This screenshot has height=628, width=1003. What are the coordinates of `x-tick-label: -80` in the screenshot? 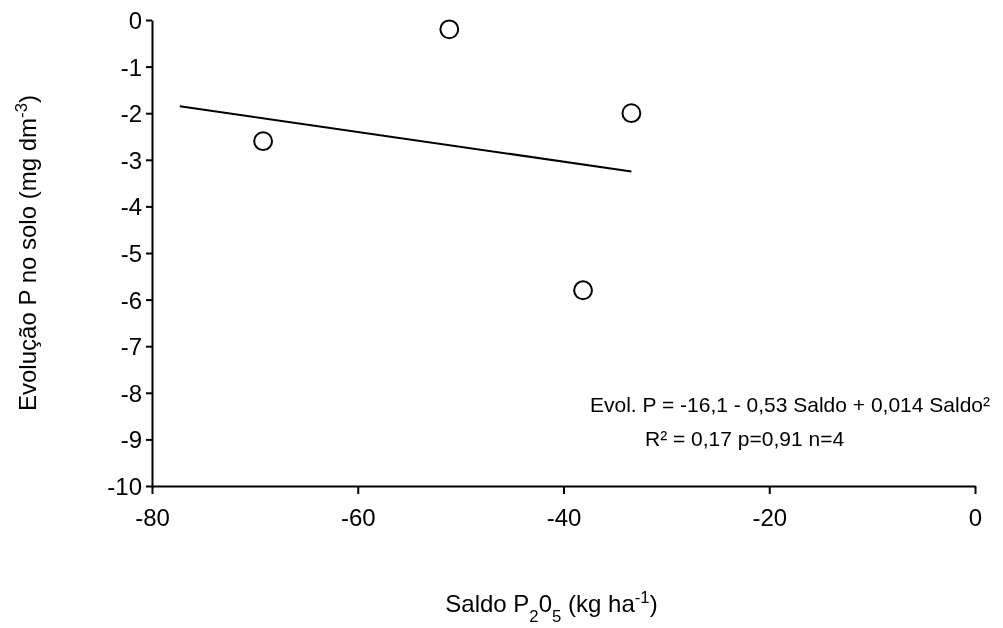 It's located at (152, 517).